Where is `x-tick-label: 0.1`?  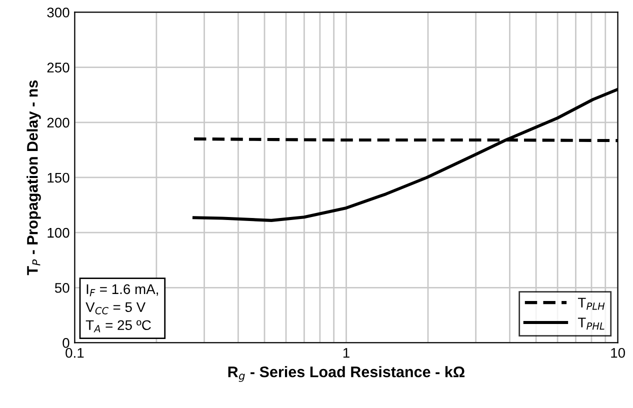 x-tick-label: 0.1 is located at coordinates (75, 353).